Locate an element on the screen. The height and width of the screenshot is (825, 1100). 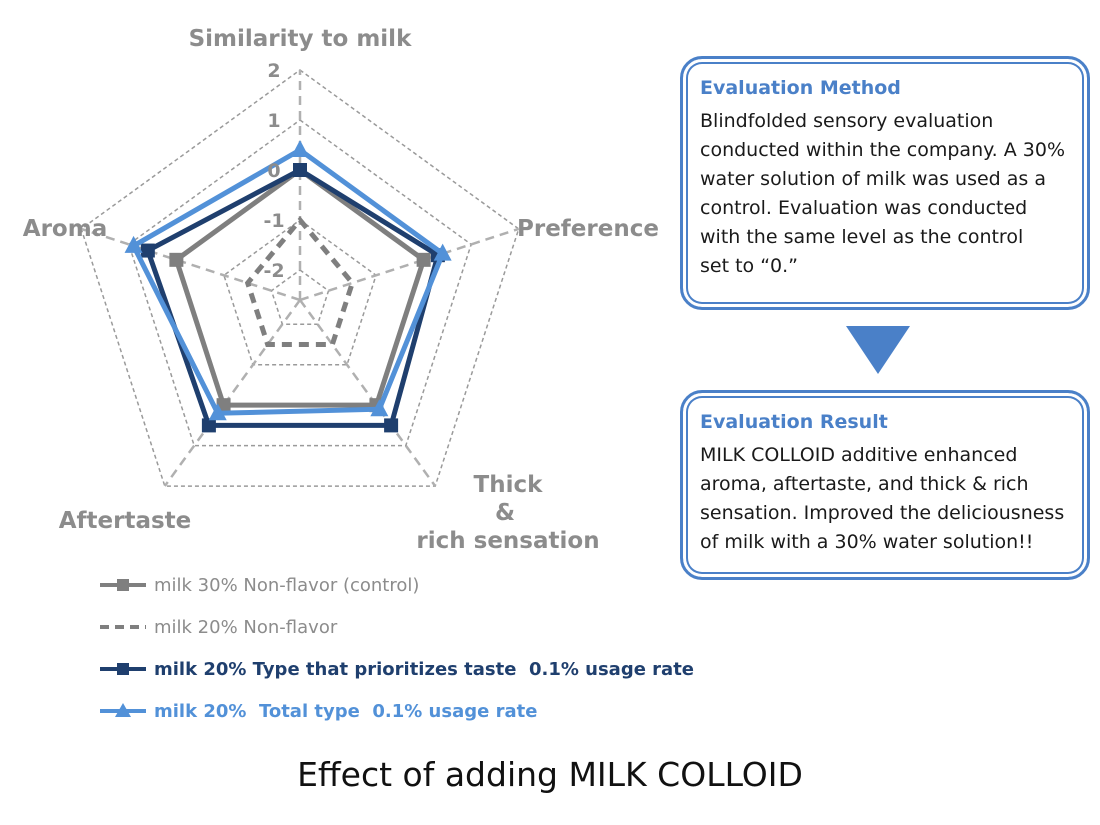
axis-label-thick-2: & is located at coordinates (505, 513).